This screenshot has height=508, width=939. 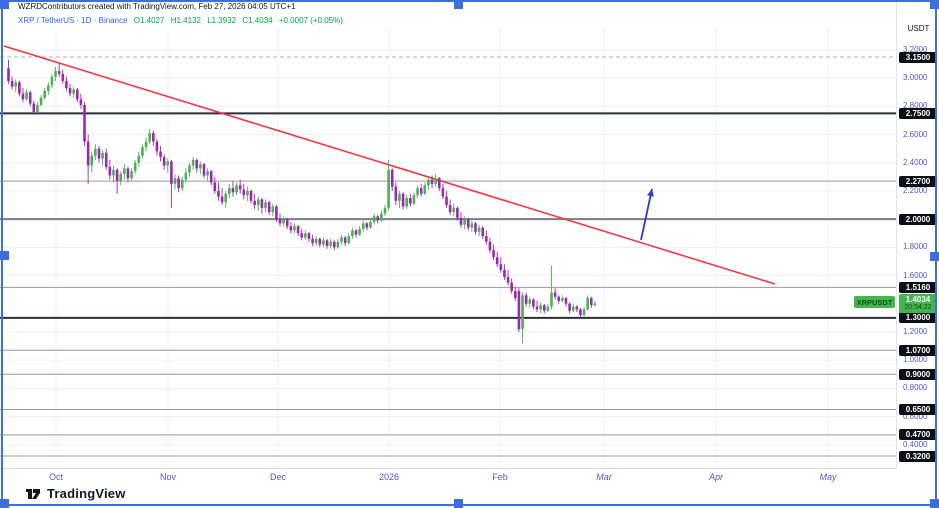 What do you see at coordinates (934, 503) in the screenshot?
I see `selection-handle-bottom-right` at bounding box center [934, 503].